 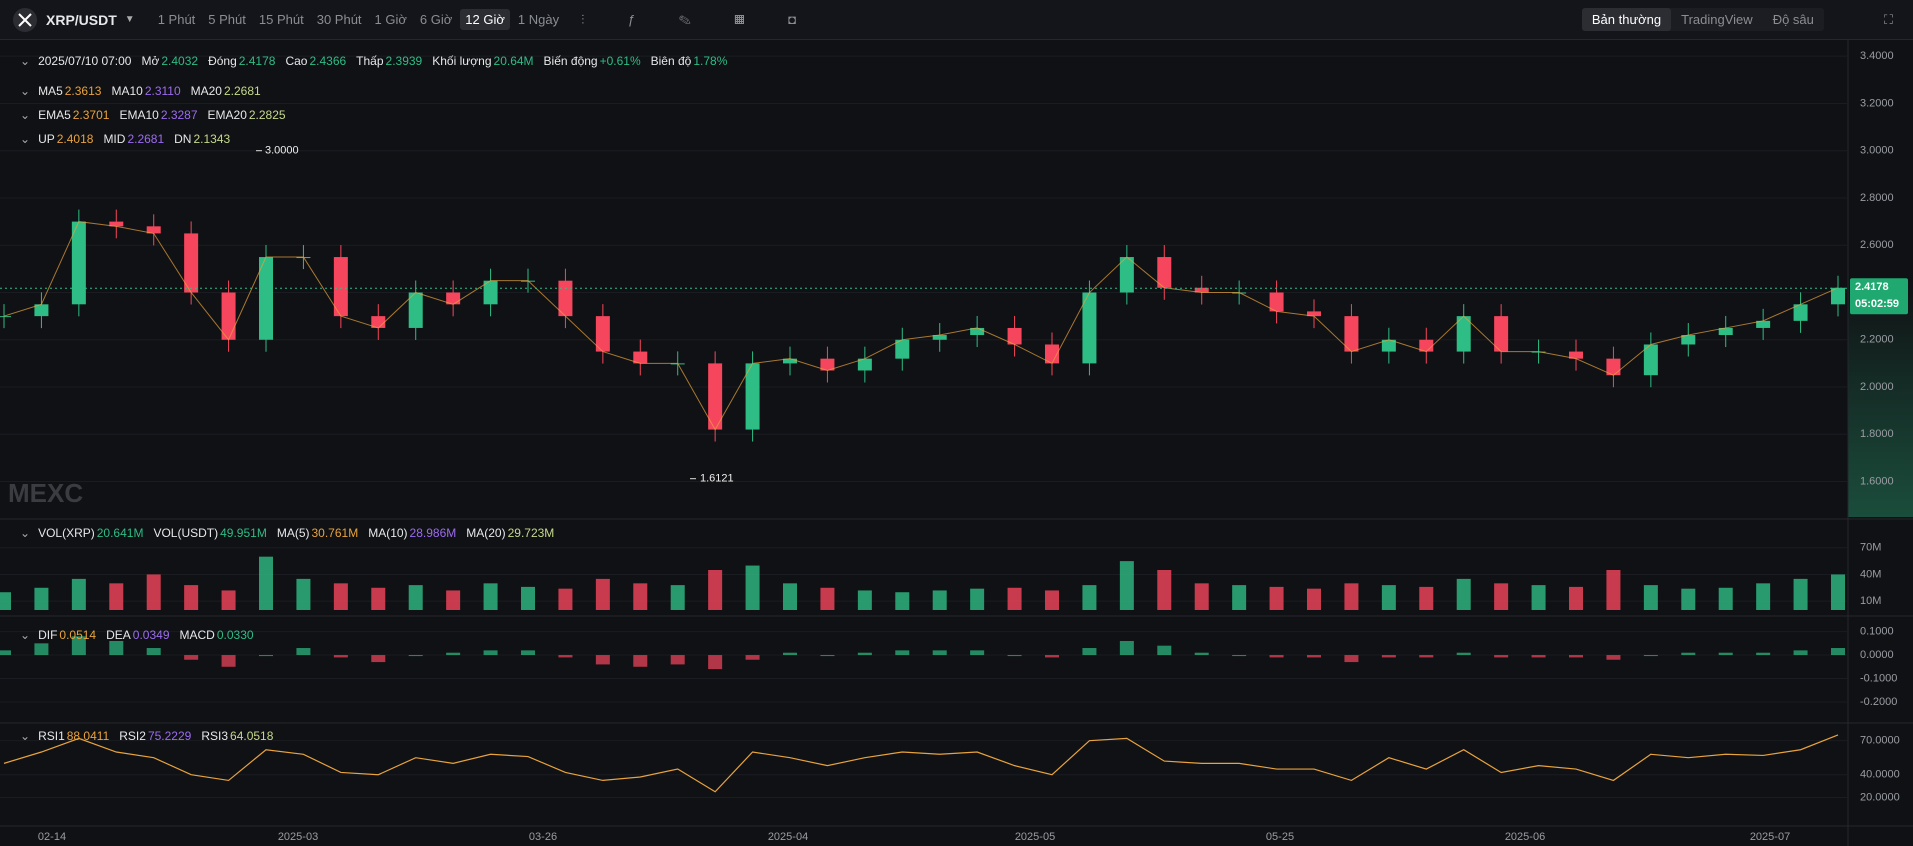 What do you see at coordinates (671, 61) in the screenshot?
I see `info-label: Biên độ` at bounding box center [671, 61].